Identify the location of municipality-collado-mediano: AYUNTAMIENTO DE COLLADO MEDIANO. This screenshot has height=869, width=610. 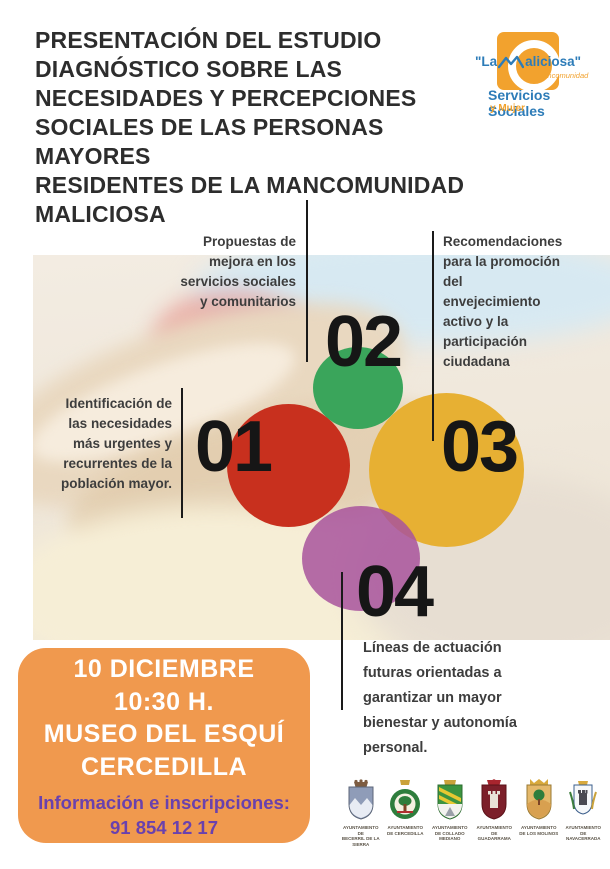
(450, 813).